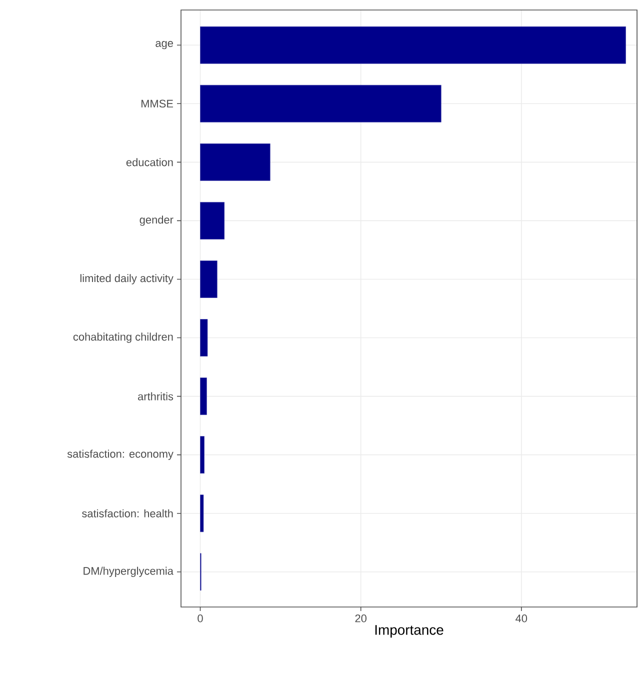 The height and width of the screenshot is (673, 638). Describe the element at coordinates (200, 618) in the screenshot. I see `x-tick-label: 0` at that location.